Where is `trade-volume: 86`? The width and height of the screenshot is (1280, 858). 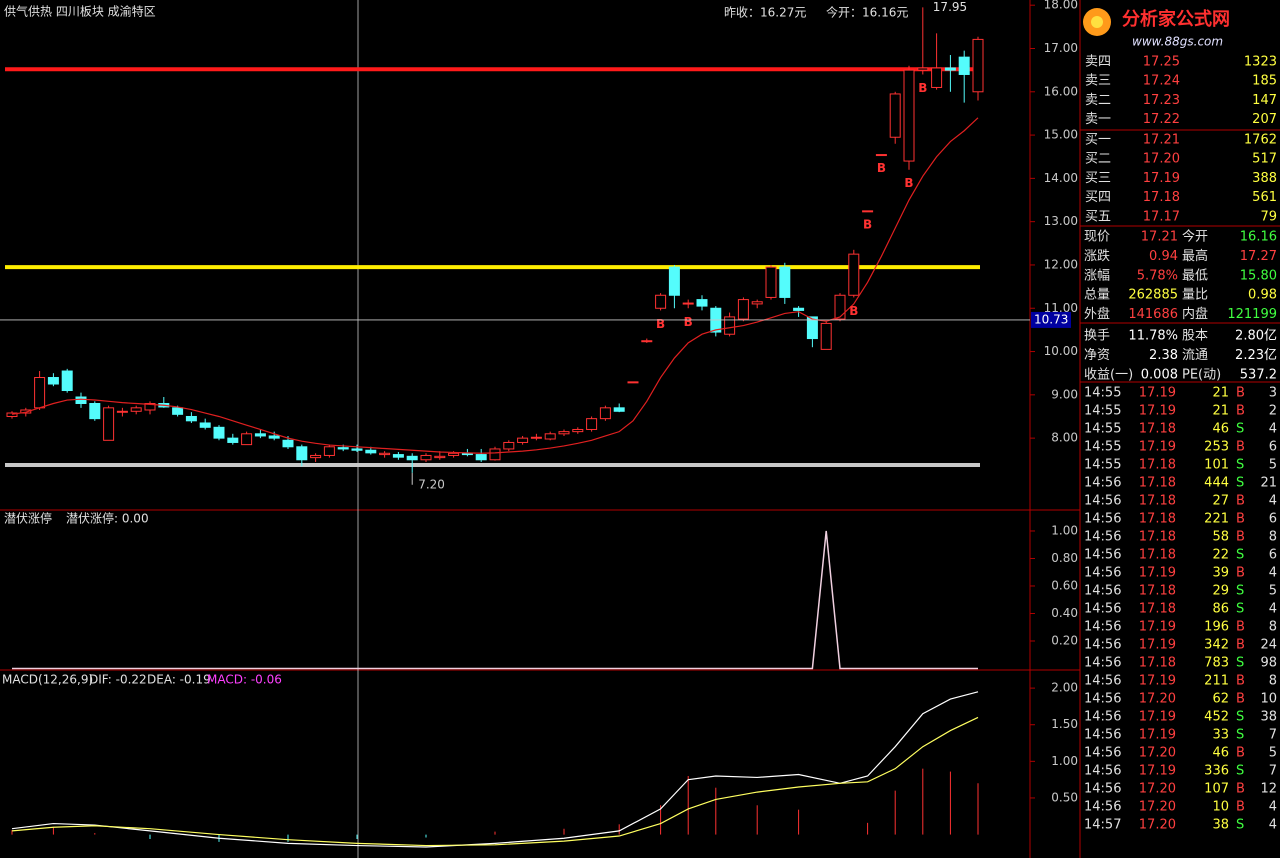
trade-volume: 86 is located at coordinates (1220, 609).